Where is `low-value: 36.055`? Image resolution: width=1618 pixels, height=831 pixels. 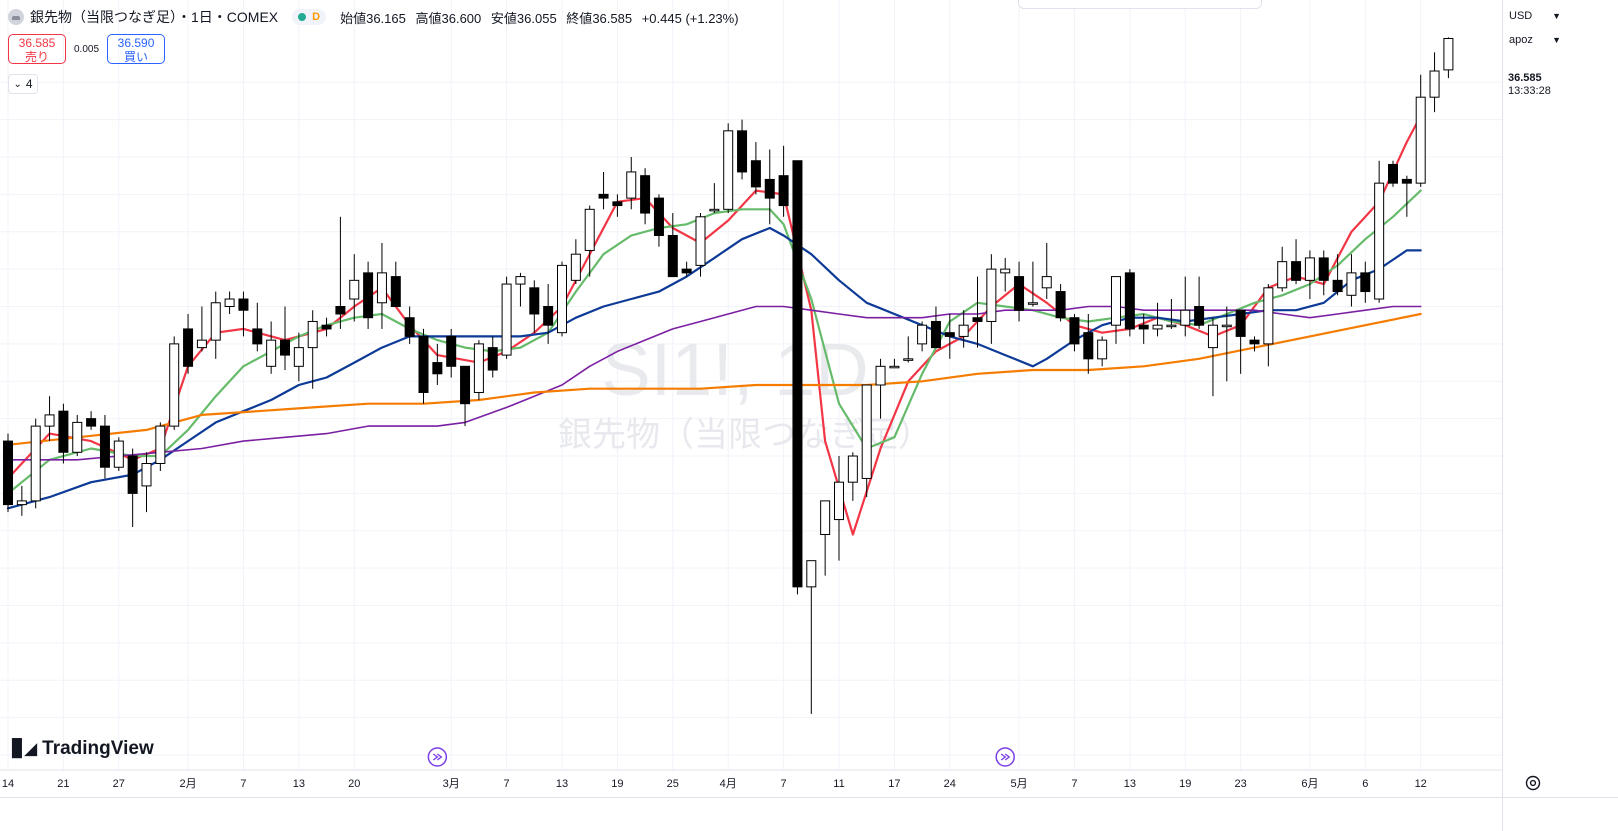
low-value: 36.055 is located at coordinates (536, 18).